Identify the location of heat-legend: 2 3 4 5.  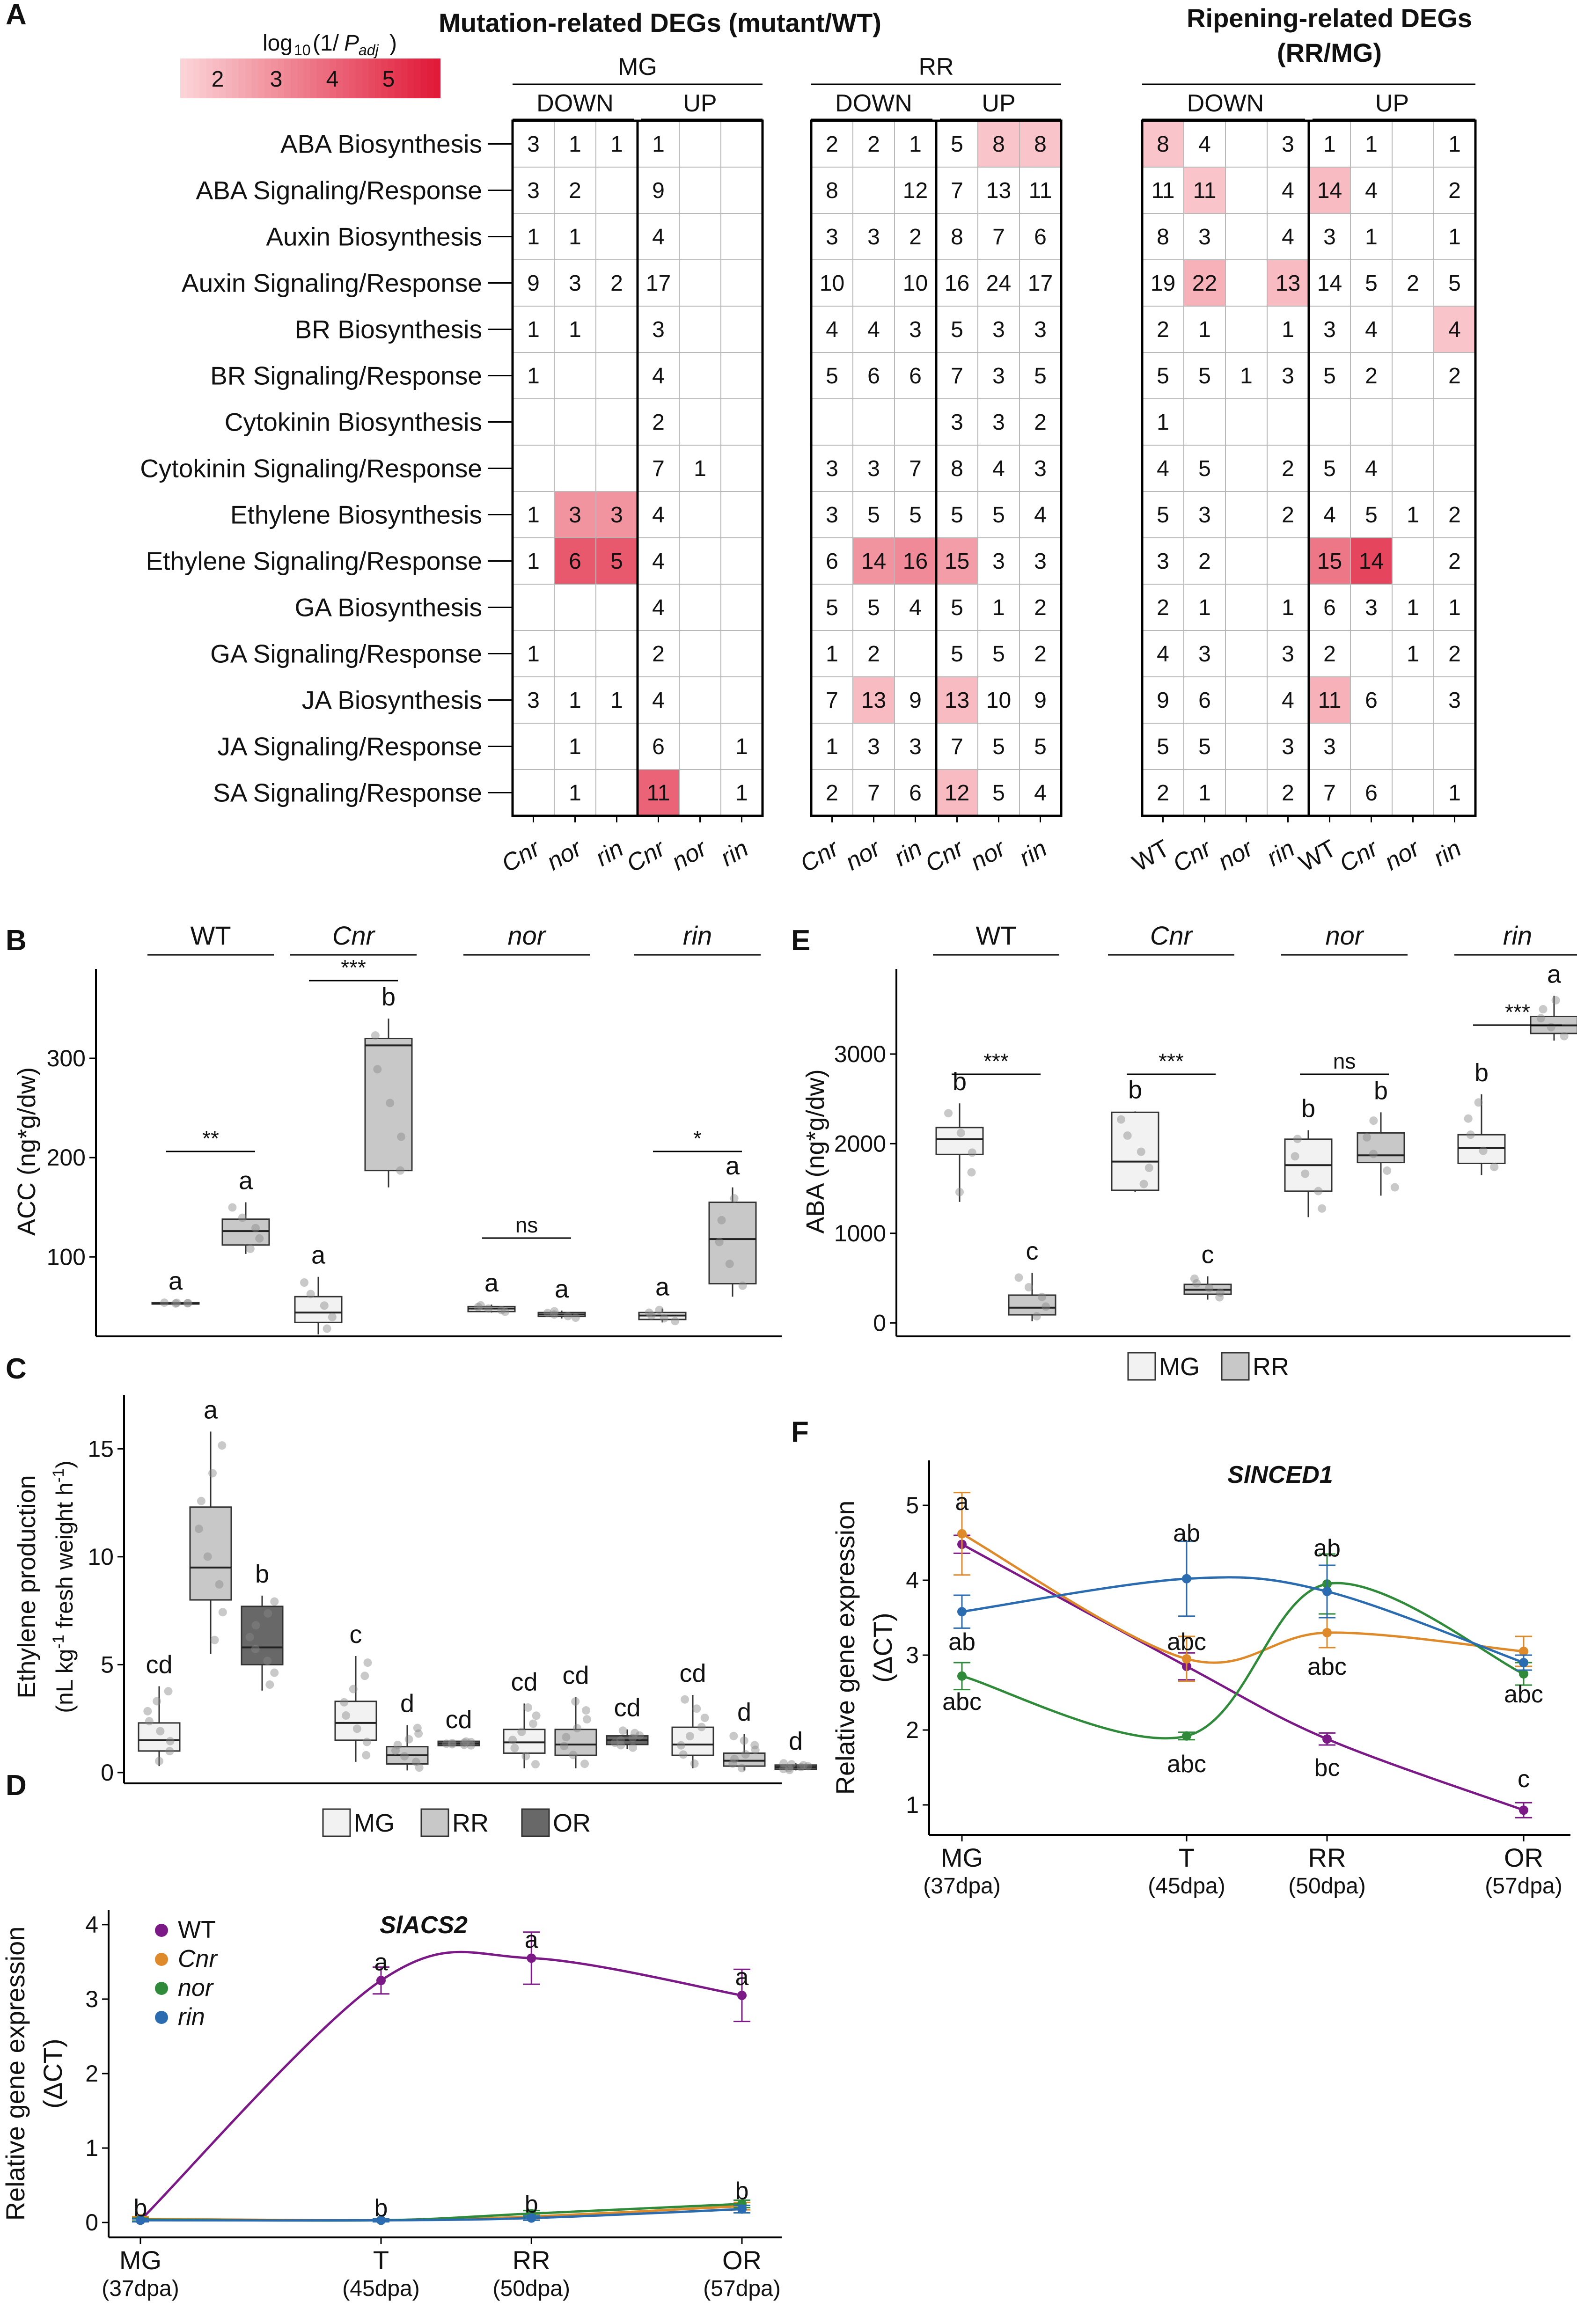
(310, 79).